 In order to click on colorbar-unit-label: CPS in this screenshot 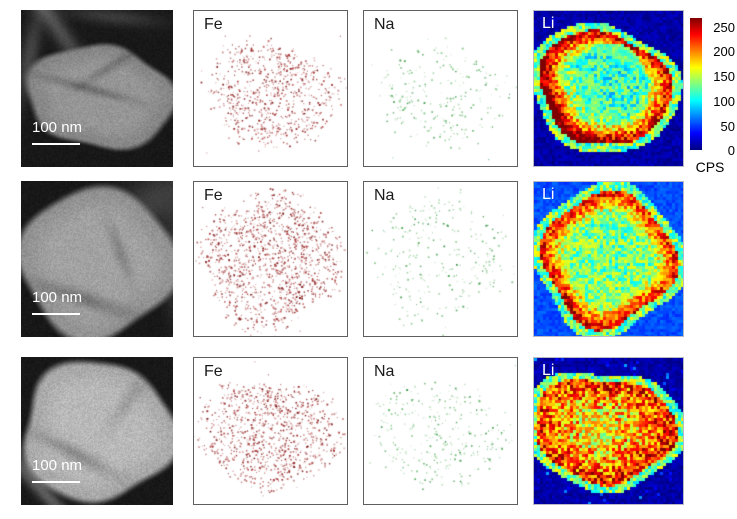, I will do `click(710, 167)`.